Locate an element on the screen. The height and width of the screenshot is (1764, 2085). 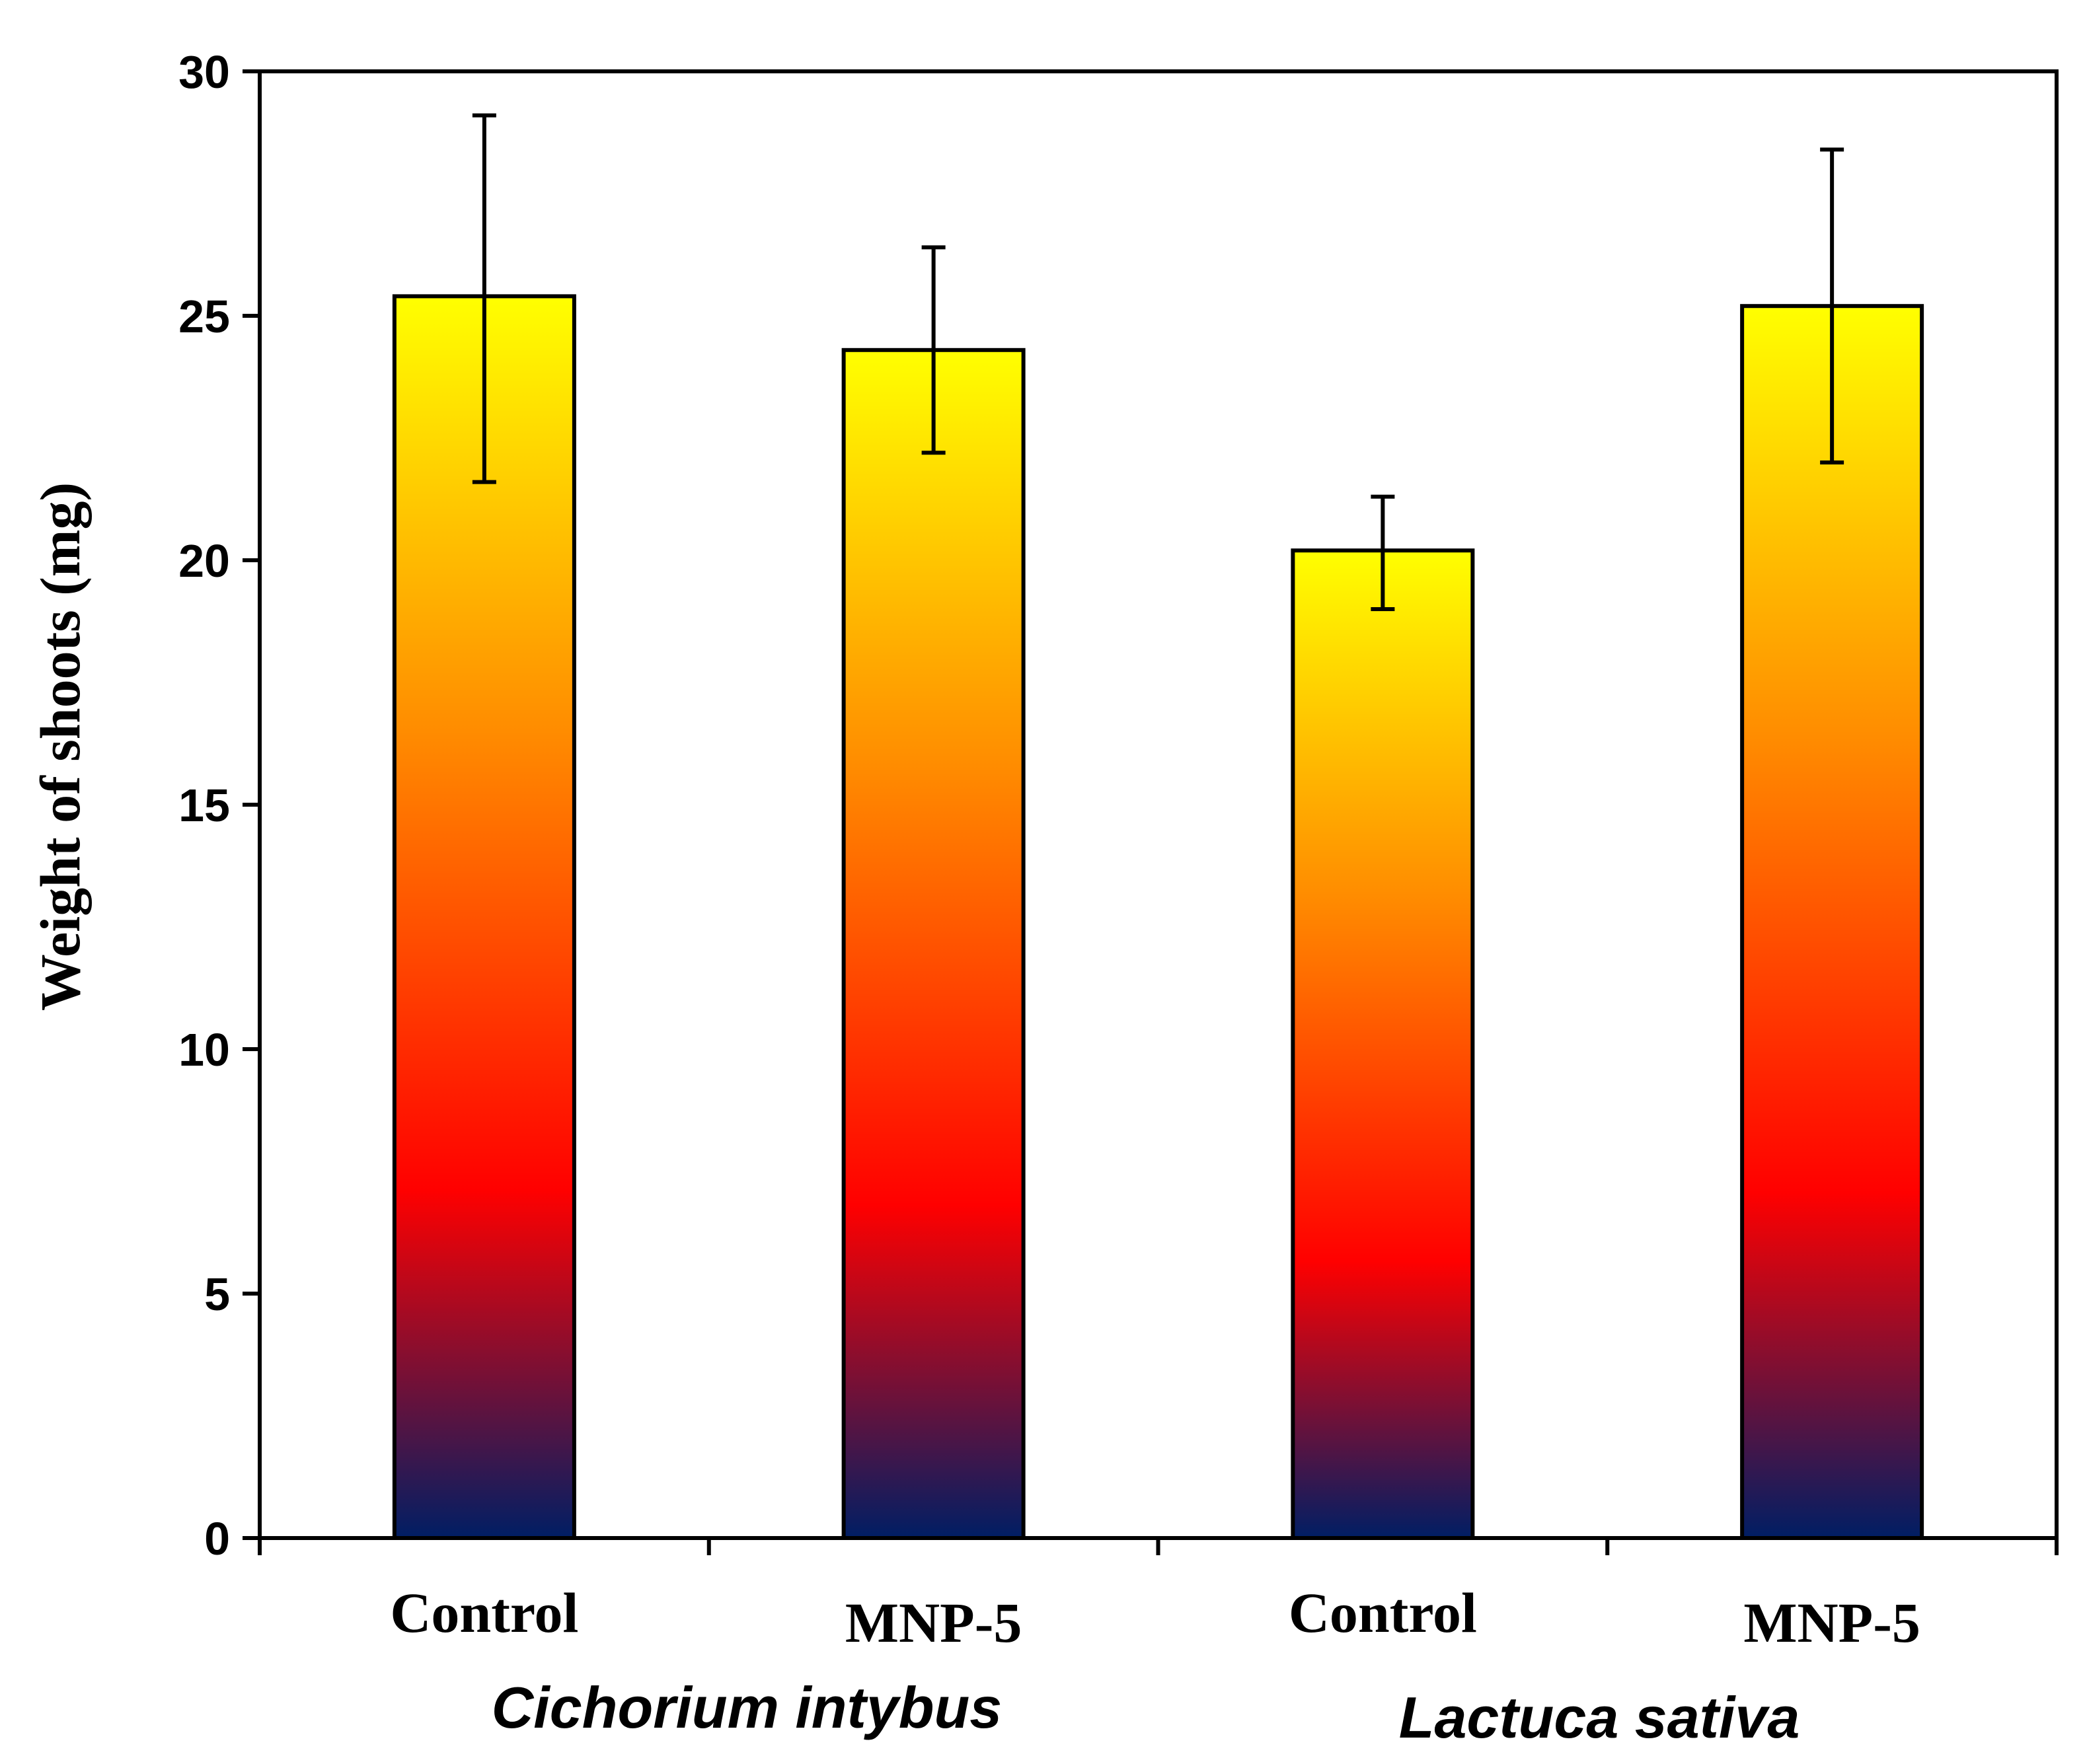
x-tick-label-1: MNP-5 is located at coordinates (933, 1622).